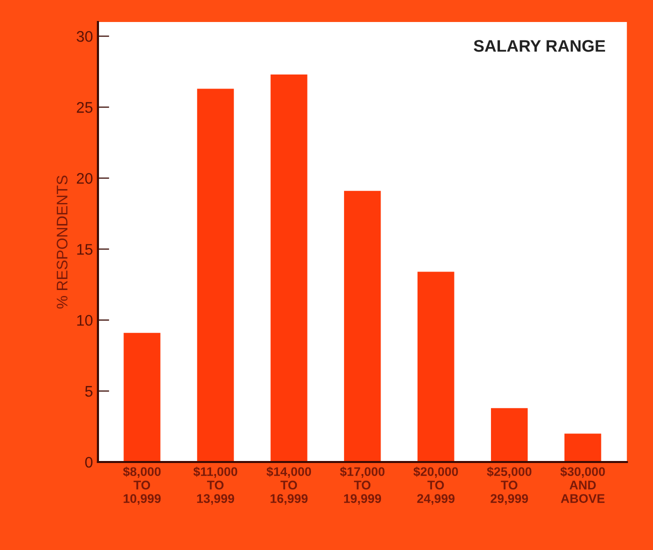 The image size is (653, 550). Describe the element at coordinates (84, 107) in the screenshot. I see `y-tick-label: 25` at that location.